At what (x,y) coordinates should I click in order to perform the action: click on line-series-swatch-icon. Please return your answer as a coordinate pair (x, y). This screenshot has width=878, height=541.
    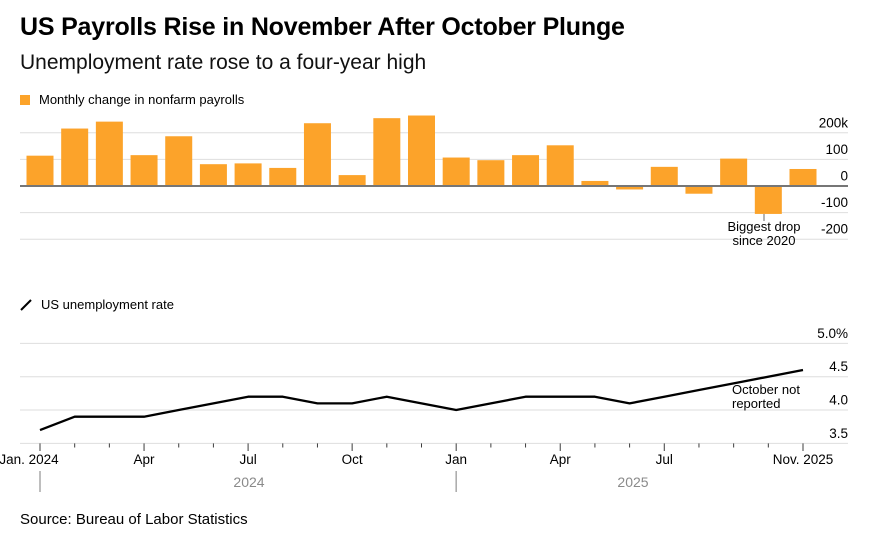
    Looking at the image, I should click on (26, 304).